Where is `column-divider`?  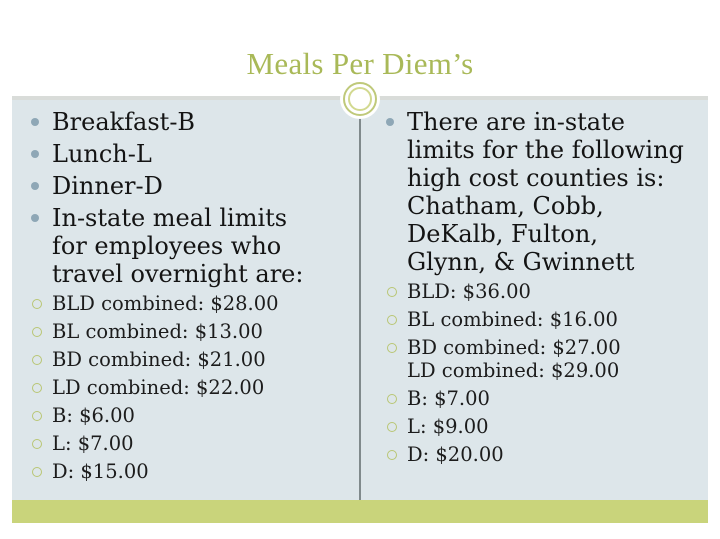 column-divider is located at coordinates (360, 308).